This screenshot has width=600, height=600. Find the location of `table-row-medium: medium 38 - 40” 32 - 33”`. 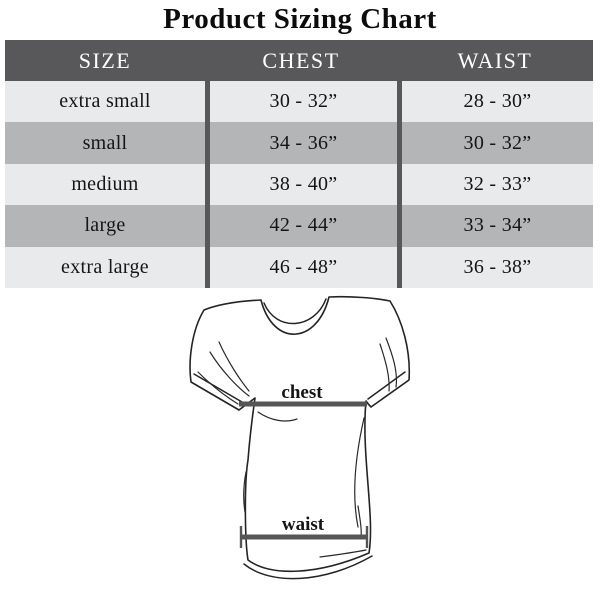

table-row-medium: medium 38 - 40” 32 - 33” is located at coordinates (299, 184).